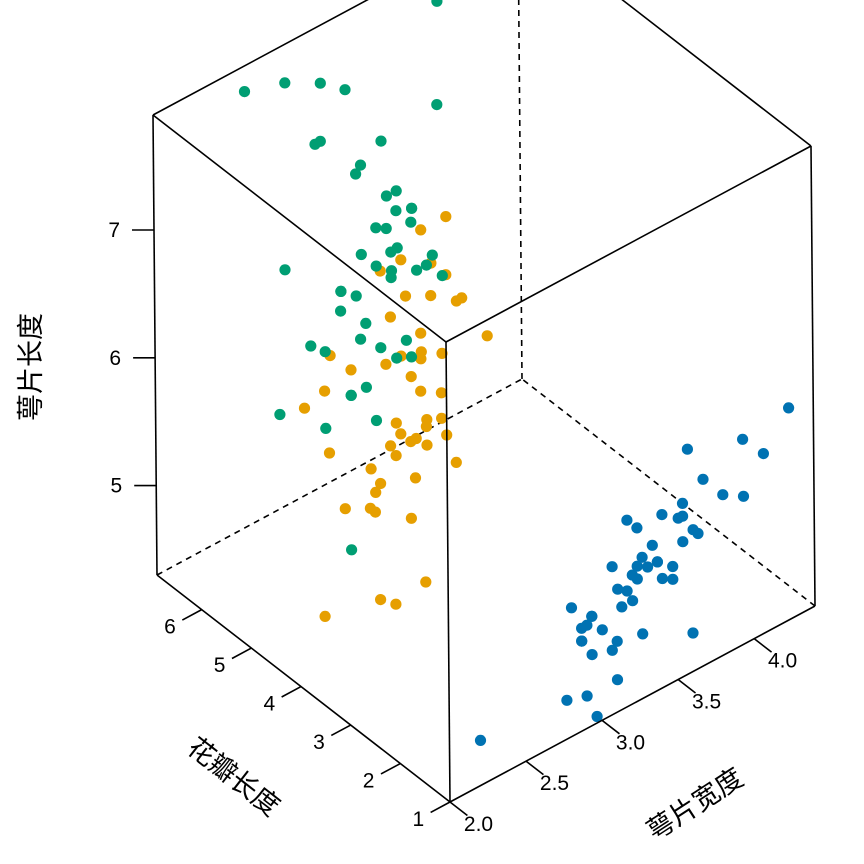 The image size is (864, 864). Describe the element at coordinates (220, 665) in the screenshot. I see `y-axis-tick-label: 5` at that location.